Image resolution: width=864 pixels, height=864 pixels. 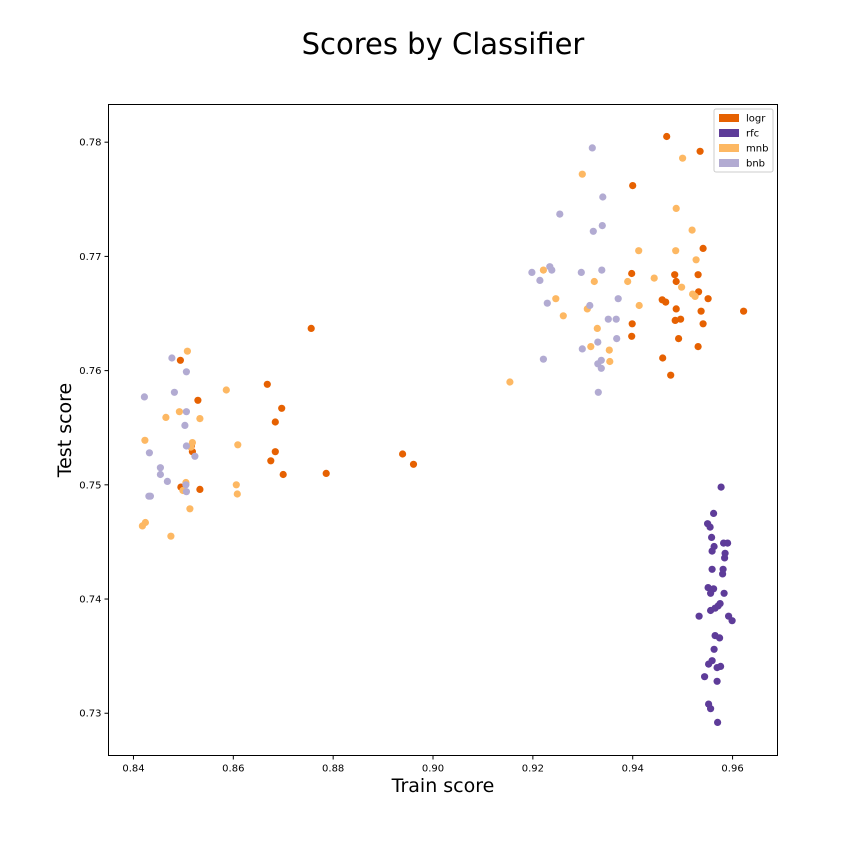 What do you see at coordinates (533, 769) in the screenshot?
I see `x-tick-label-4: 0.92` at bounding box center [533, 769].